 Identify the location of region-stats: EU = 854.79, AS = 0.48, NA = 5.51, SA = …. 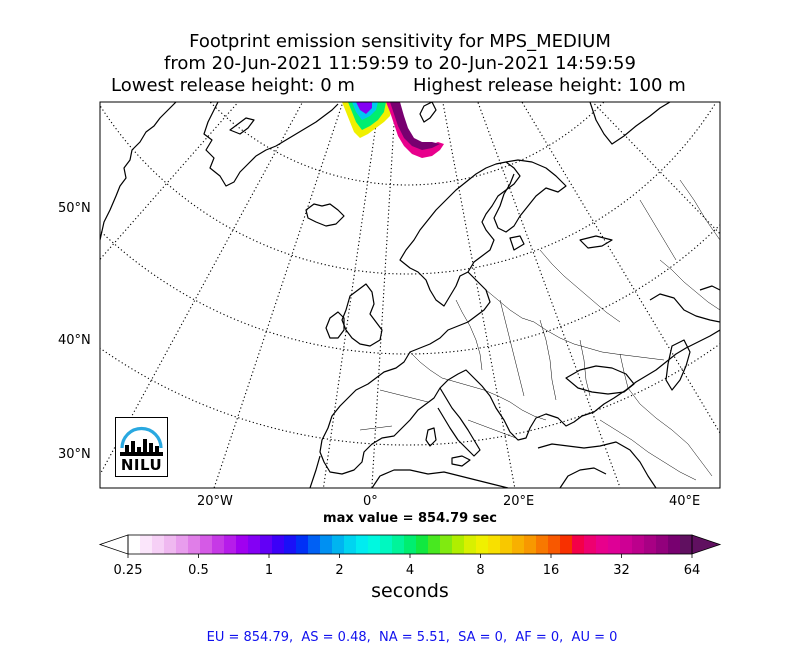
(412, 637).